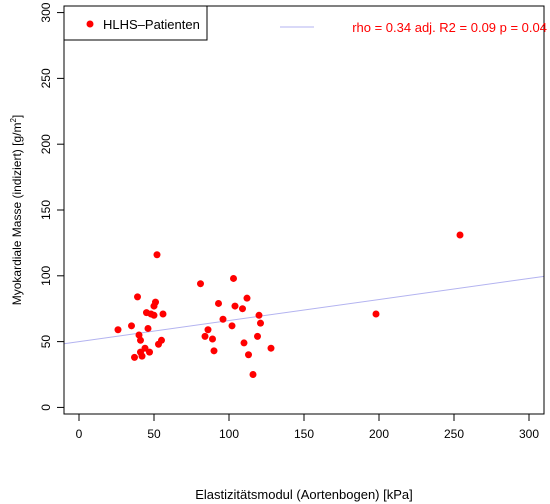 The height and width of the screenshot is (504, 550). What do you see at coordinates (46, 407) in the screenshot?
I see `y-tick-label: 0` at bounding box center [46, 407].